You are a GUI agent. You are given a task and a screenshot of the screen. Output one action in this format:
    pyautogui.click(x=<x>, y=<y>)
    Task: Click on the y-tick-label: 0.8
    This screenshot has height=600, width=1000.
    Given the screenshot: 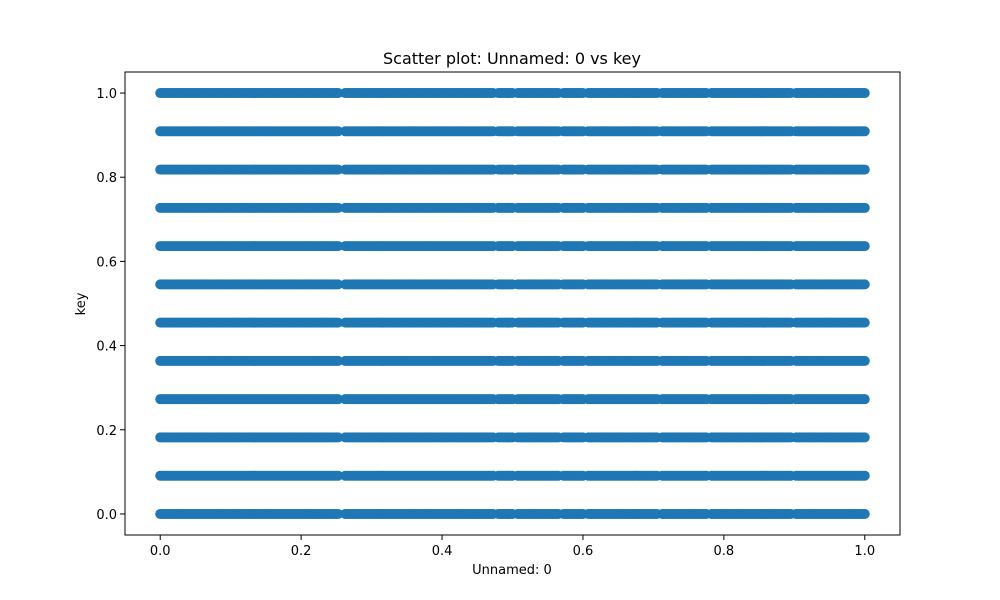 What is the action you would take?
    pyautogui.click(x=106, y=178)
    